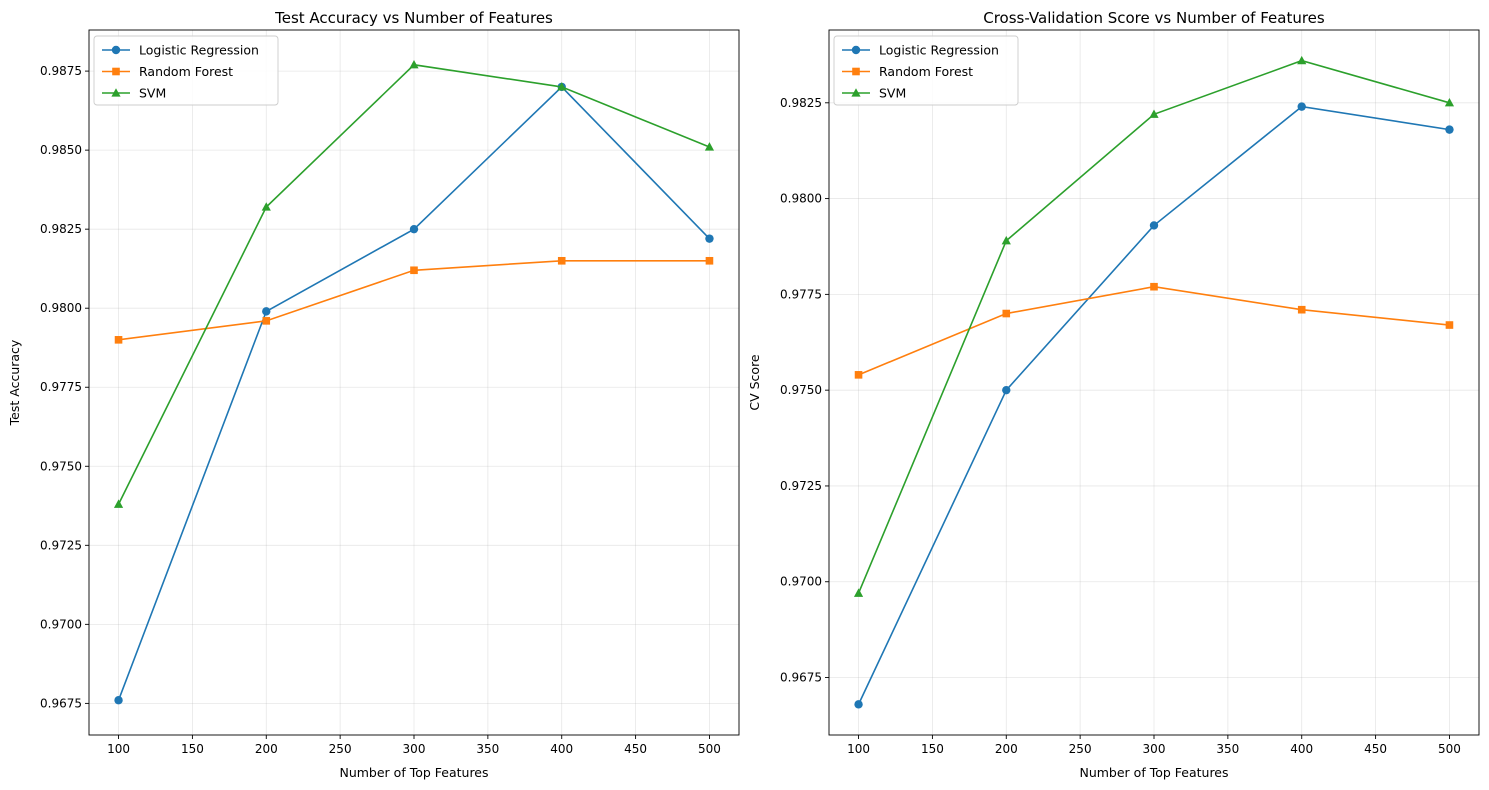 Image resolution: width=1489 pixels, height=790 pixels. What do you see at coordinates (14, 382) in the screenshot?
I see `y-axis-label: Test Accuracy` at bounding box center [14, 382].